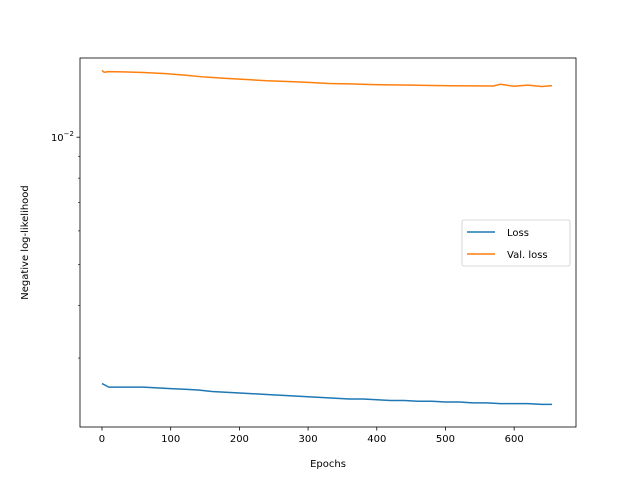 Image resolution: width=640 pixels, height=480 pixels. I want to click on x-axis-ticks: 0 100 200 300 400 500 600, so click(311, 436).